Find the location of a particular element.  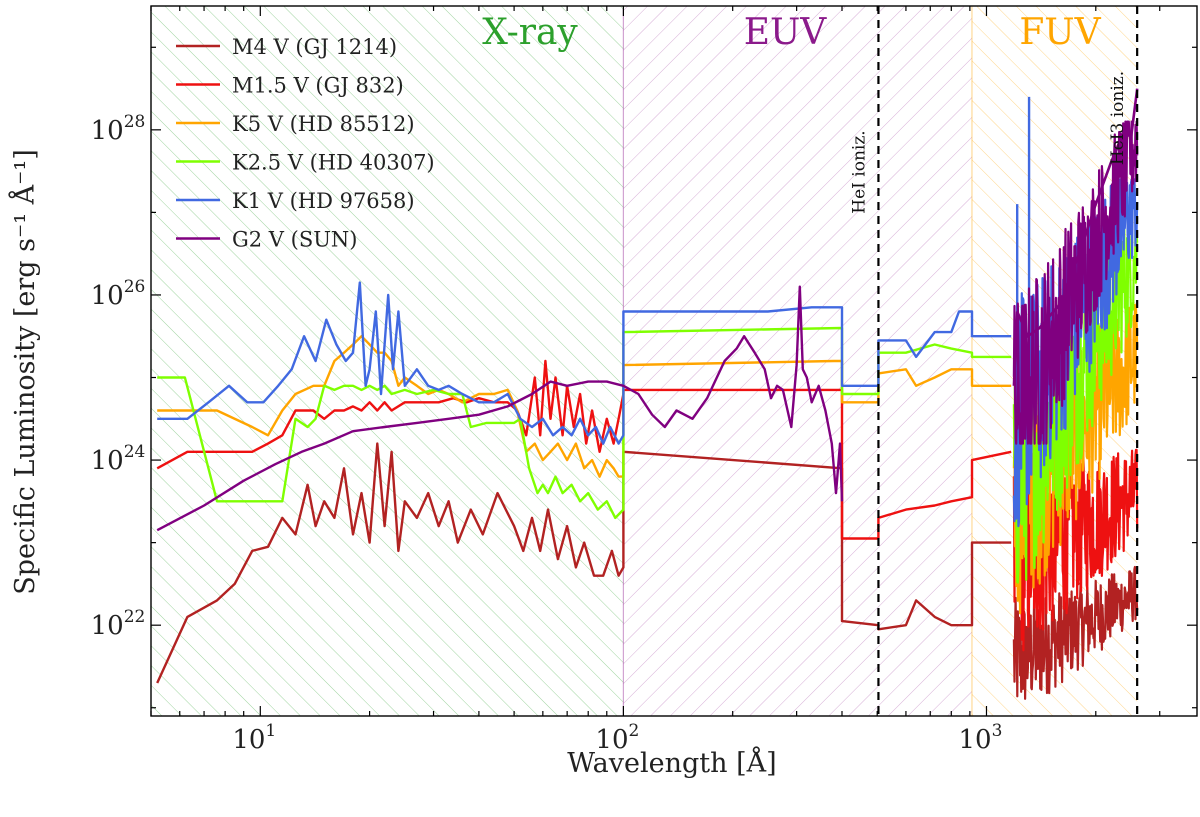

y-tick-label: 1028 is located at coordinates (118, 129).